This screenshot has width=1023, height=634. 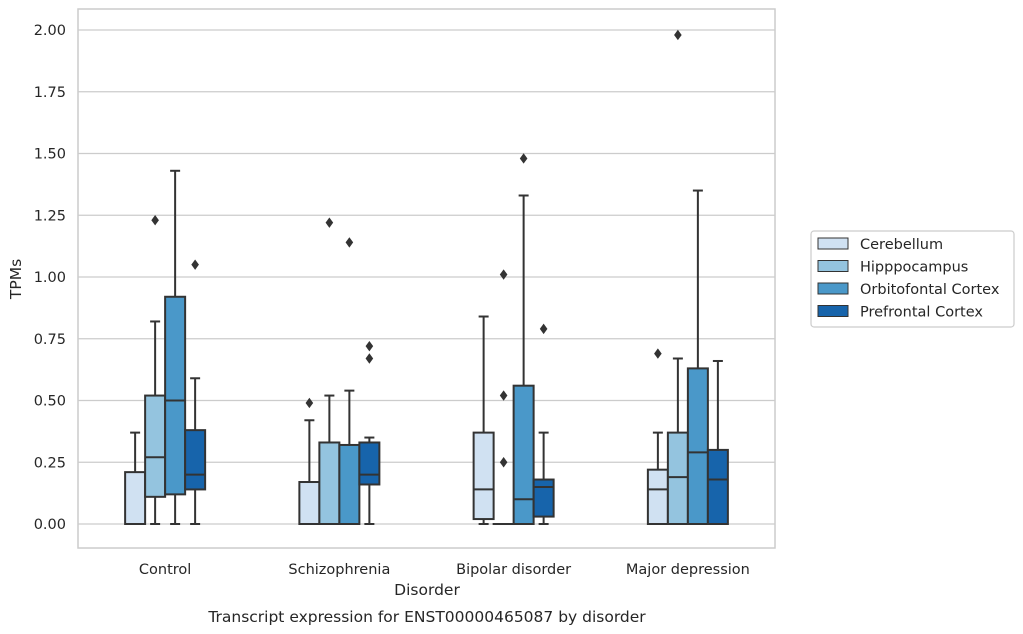 I want to click on y-tick-label: 1.50, so click(x=50, y=155).